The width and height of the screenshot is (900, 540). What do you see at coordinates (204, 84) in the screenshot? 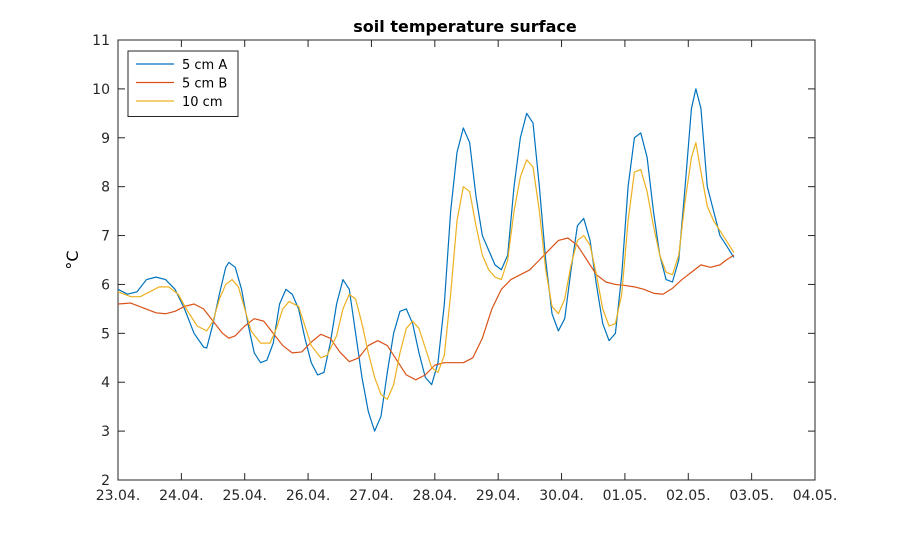
I see `legend-label-2: 5 cm B` at bounding box center [204, 84].